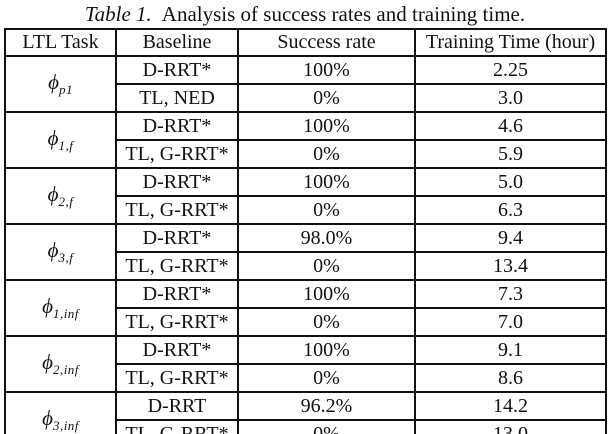 This screenshot has height=434, width=610. I want to click on table-row: ϕ2,f D-RRT* 100% 5.0, so click(305, 196).